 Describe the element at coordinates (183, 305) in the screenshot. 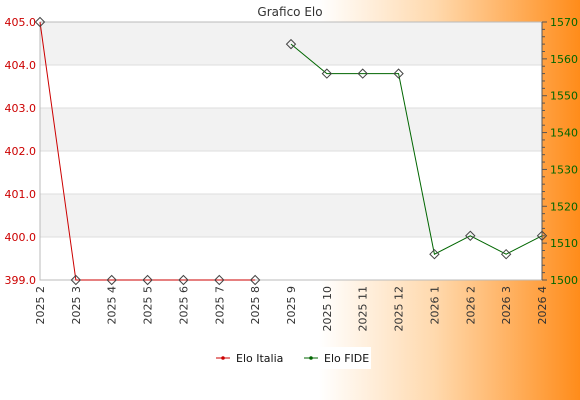

I see `x-tick-label: 2025 6` at that location.